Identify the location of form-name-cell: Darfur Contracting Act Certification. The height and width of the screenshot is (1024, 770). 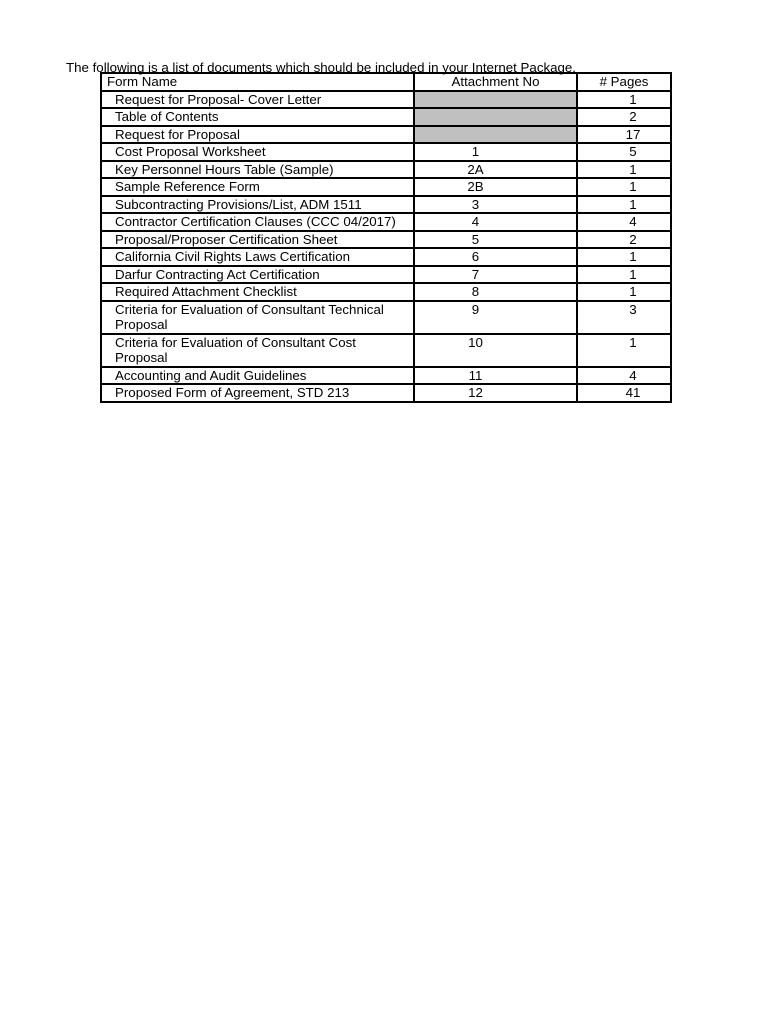
(257, 274).